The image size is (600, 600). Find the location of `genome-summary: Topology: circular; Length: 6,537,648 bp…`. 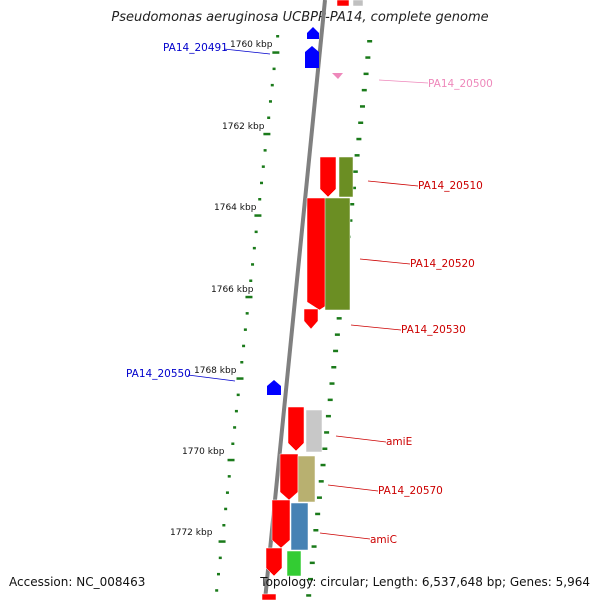

genome-summary: Topology: circular; Length: 6,537,648 bp… is located at coordinates (425, 582).